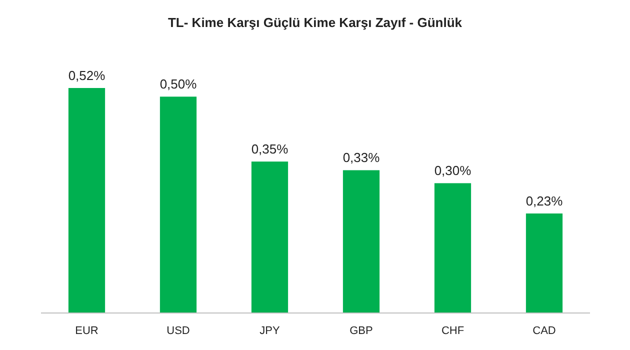  I want to click on data-label: 0,50%, so click(179, 84).